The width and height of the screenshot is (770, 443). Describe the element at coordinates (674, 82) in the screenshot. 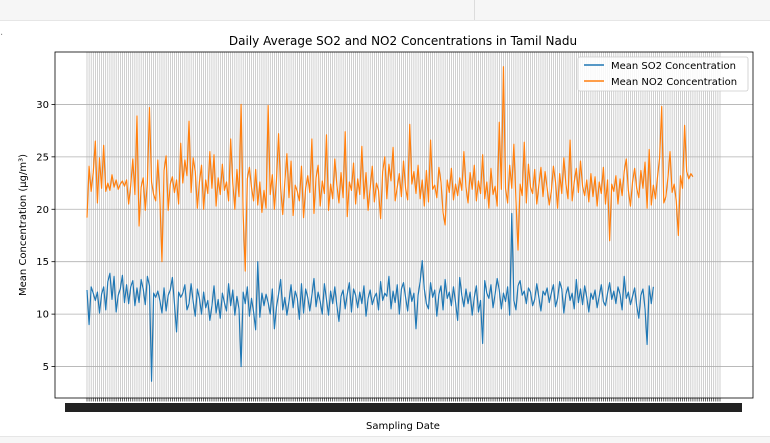

I see `legend-label-no2: Mean NO2 Concentration` at that location.